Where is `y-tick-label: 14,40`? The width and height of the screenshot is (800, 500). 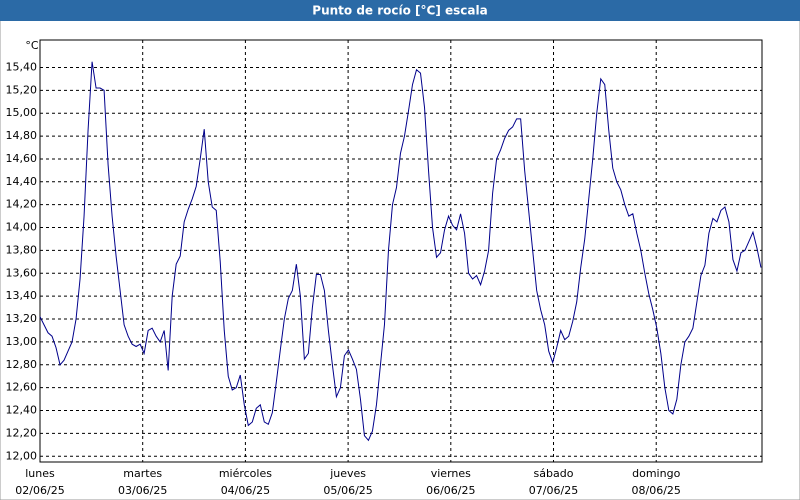
y-tick-label: 14,40 is located at coordinates (22, 181).